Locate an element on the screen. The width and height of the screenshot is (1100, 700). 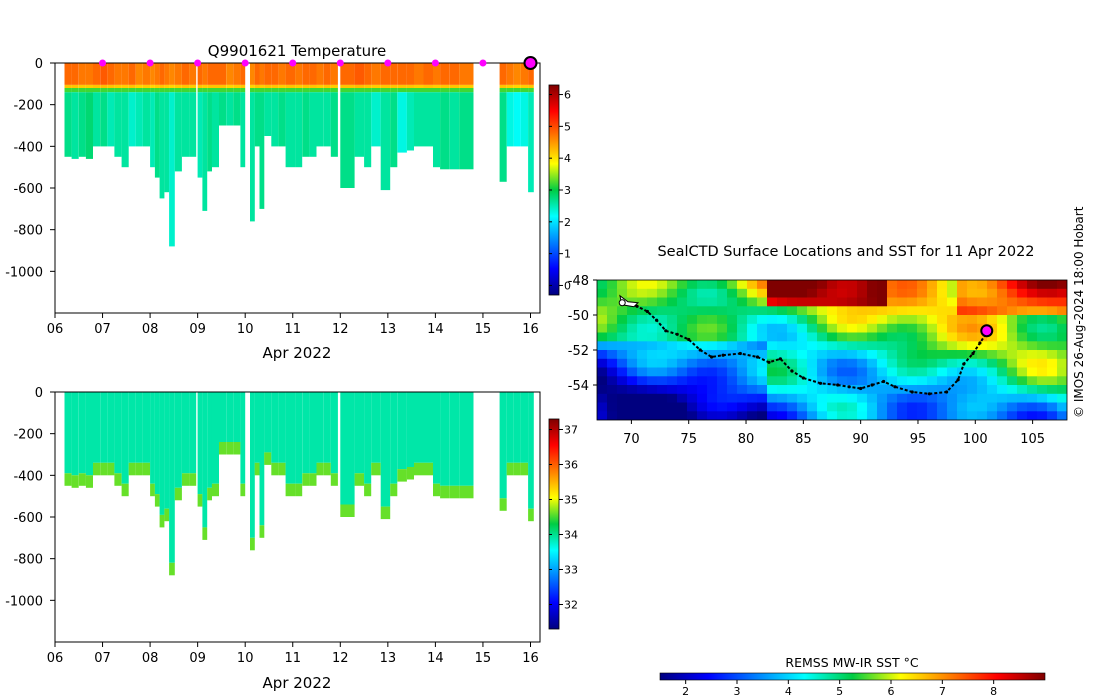
surface-marker is located at coordinates (103, 63).